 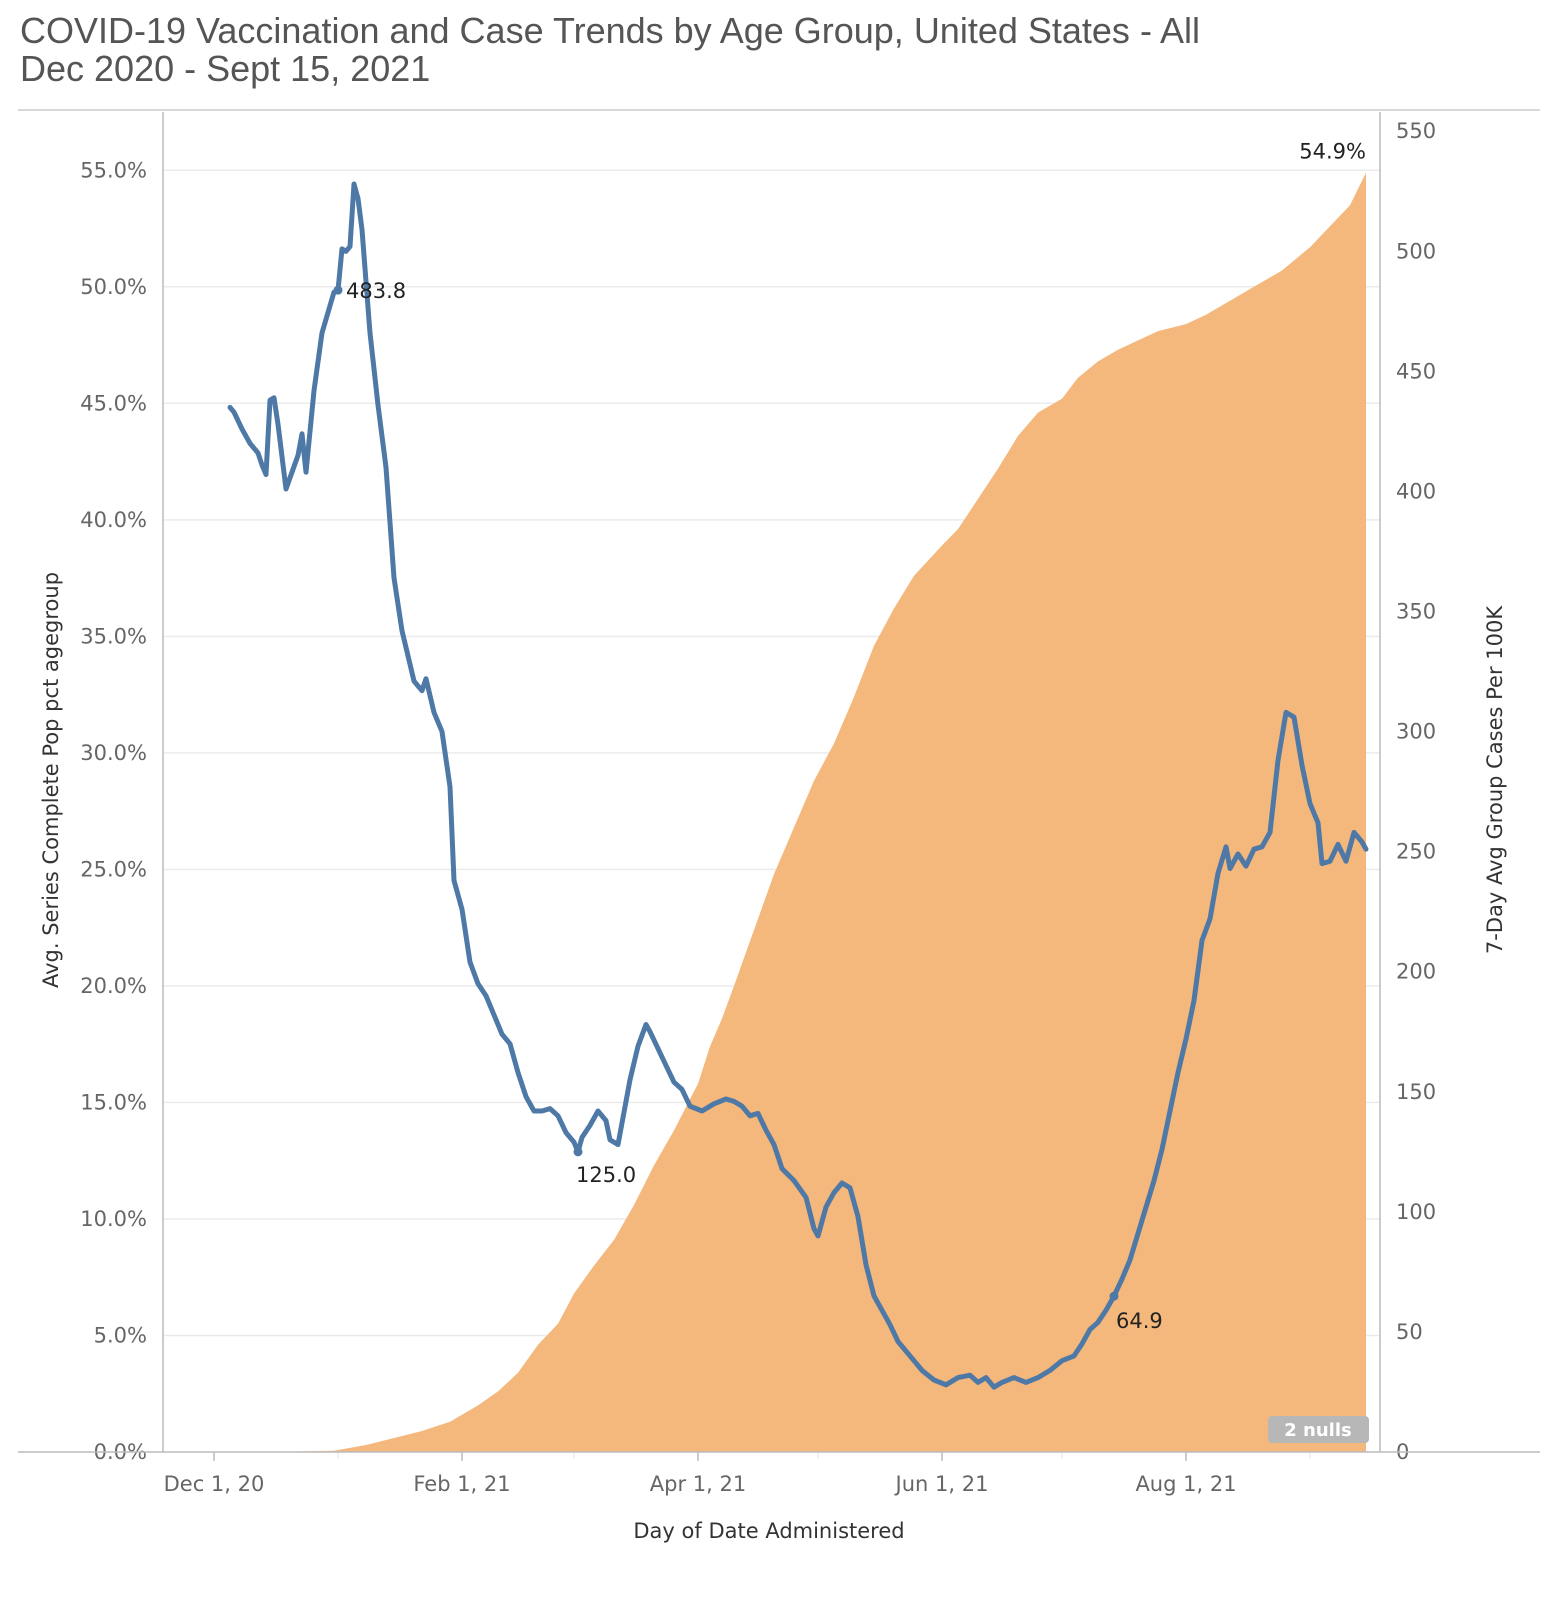 I want to click on x-axis-title: Day of Date Administered, so click(x=768, y=1531).